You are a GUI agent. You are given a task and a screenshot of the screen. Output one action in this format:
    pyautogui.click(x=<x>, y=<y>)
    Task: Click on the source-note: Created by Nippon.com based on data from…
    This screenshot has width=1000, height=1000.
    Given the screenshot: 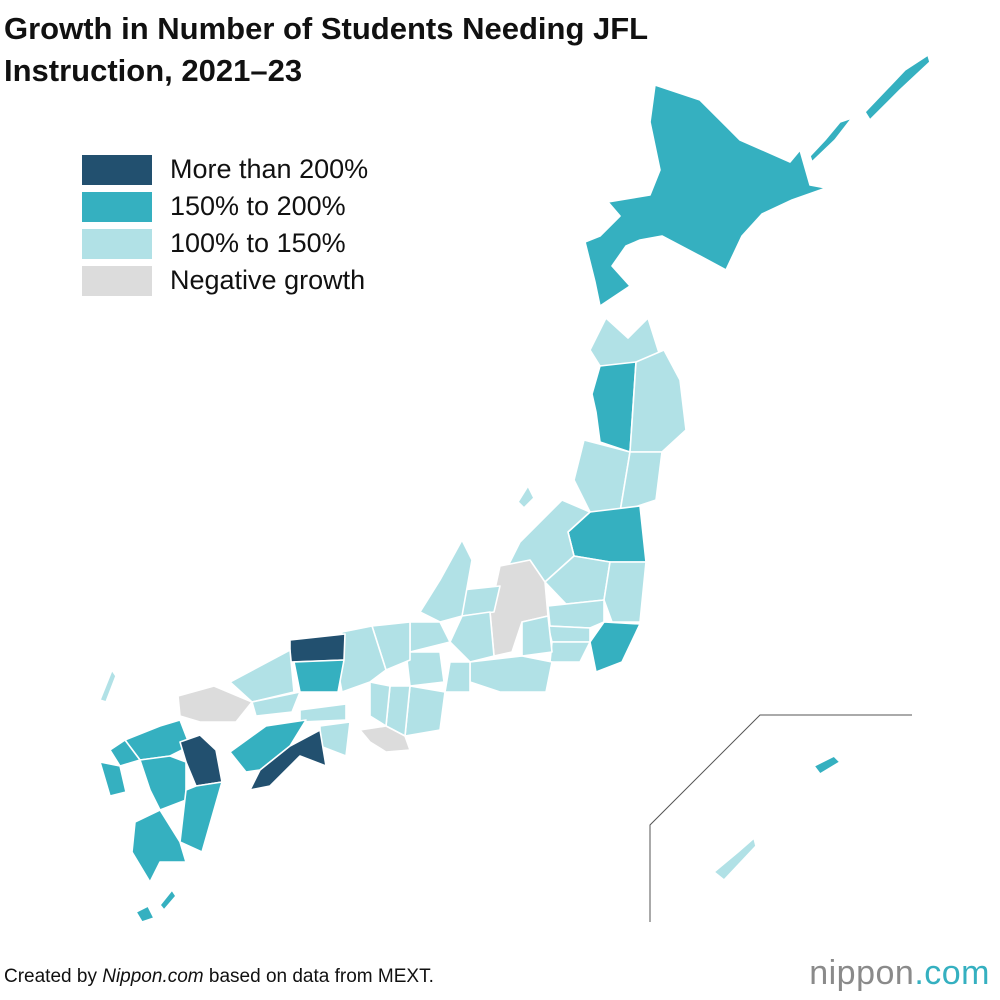 What is the action you would take?
    pyautogui.click(x=219, y=977)
    